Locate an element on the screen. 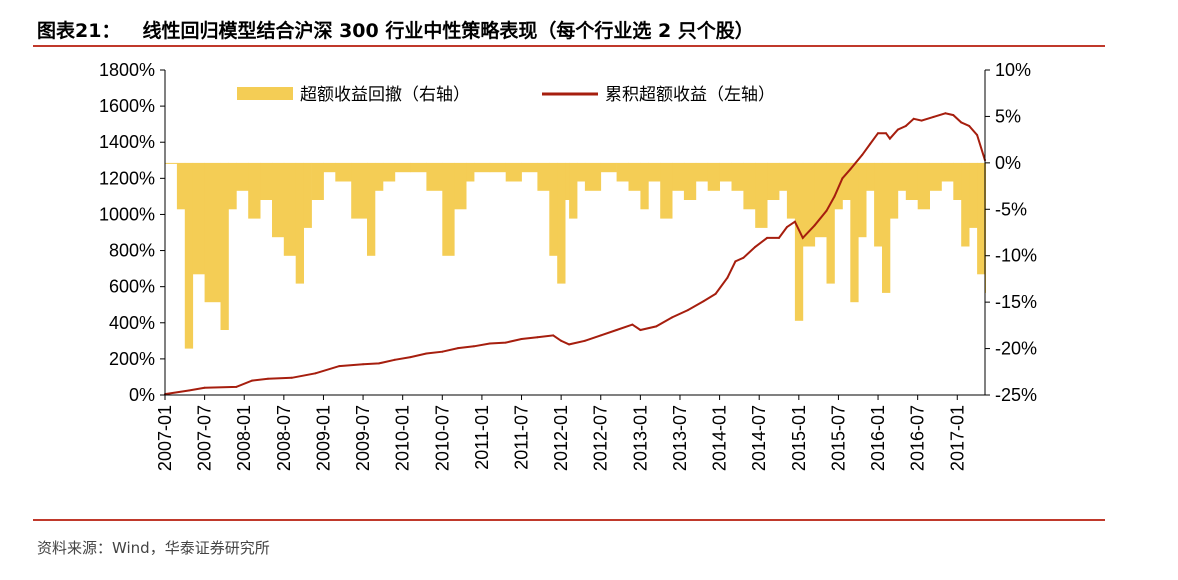 Image resolution: width=1178 pixels, height=580 pixels. y-right-tick-label: 0% is located at coordinates (1008, 163).